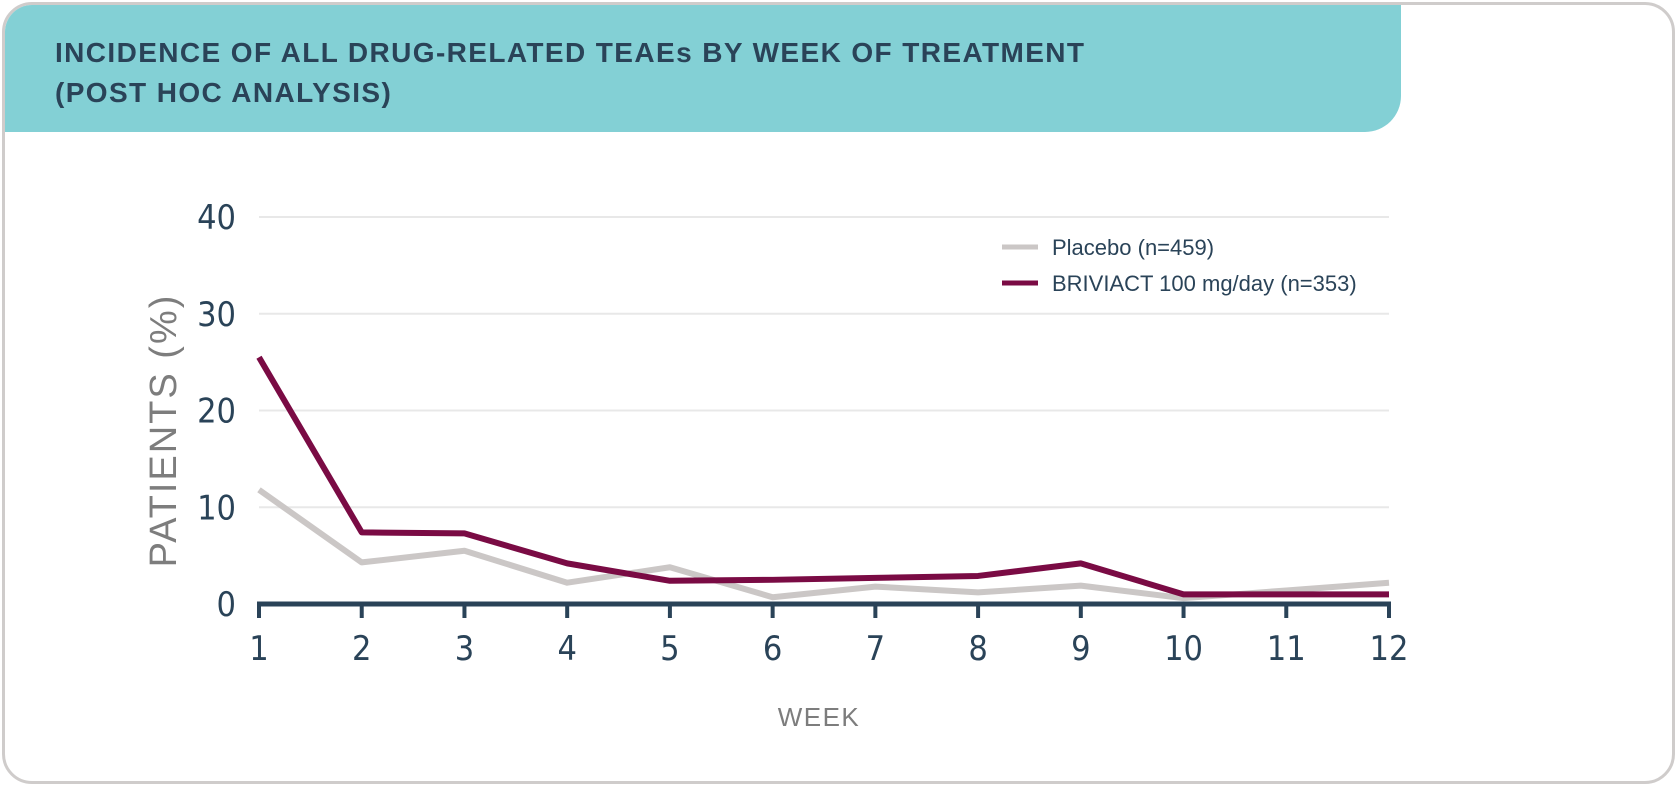 The height and width of the screenshot is (788, 1679). Describe the element at coordinates (772, 649) in the screenshot. I see `x-tick-label: 6` at that location.